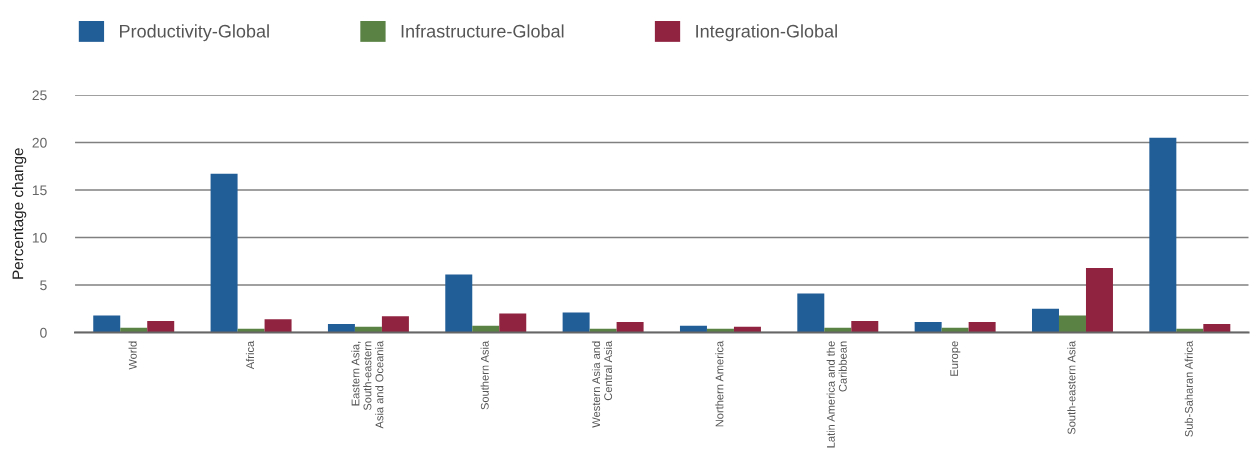 Image resolution: width=1251 pixels, height=475 pixels. What do you see at coordinates (484, 375) in the screenshot?
I see `x-tick-label: Southern Asia` at bounding box center [484, 375].